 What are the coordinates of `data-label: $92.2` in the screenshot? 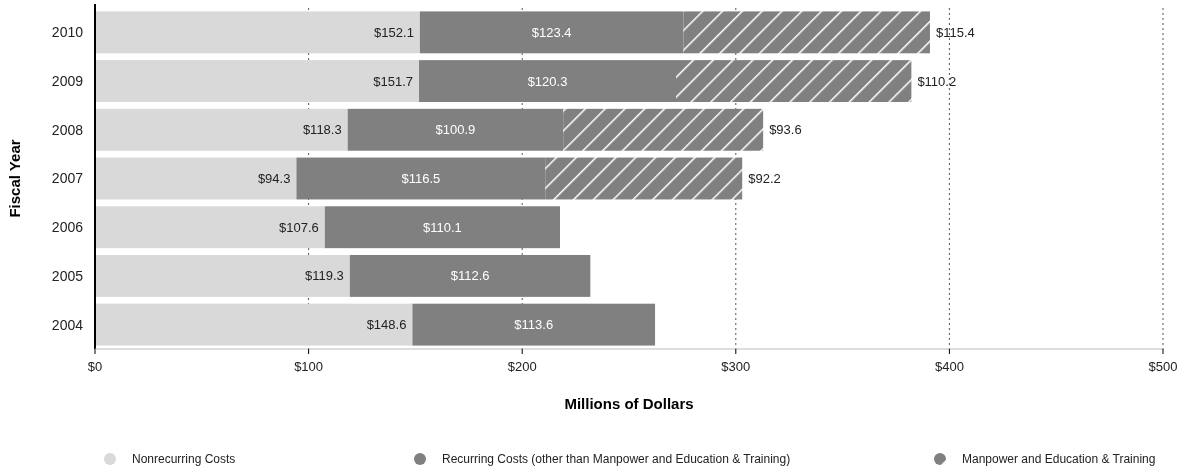 It's located at (764, 179).